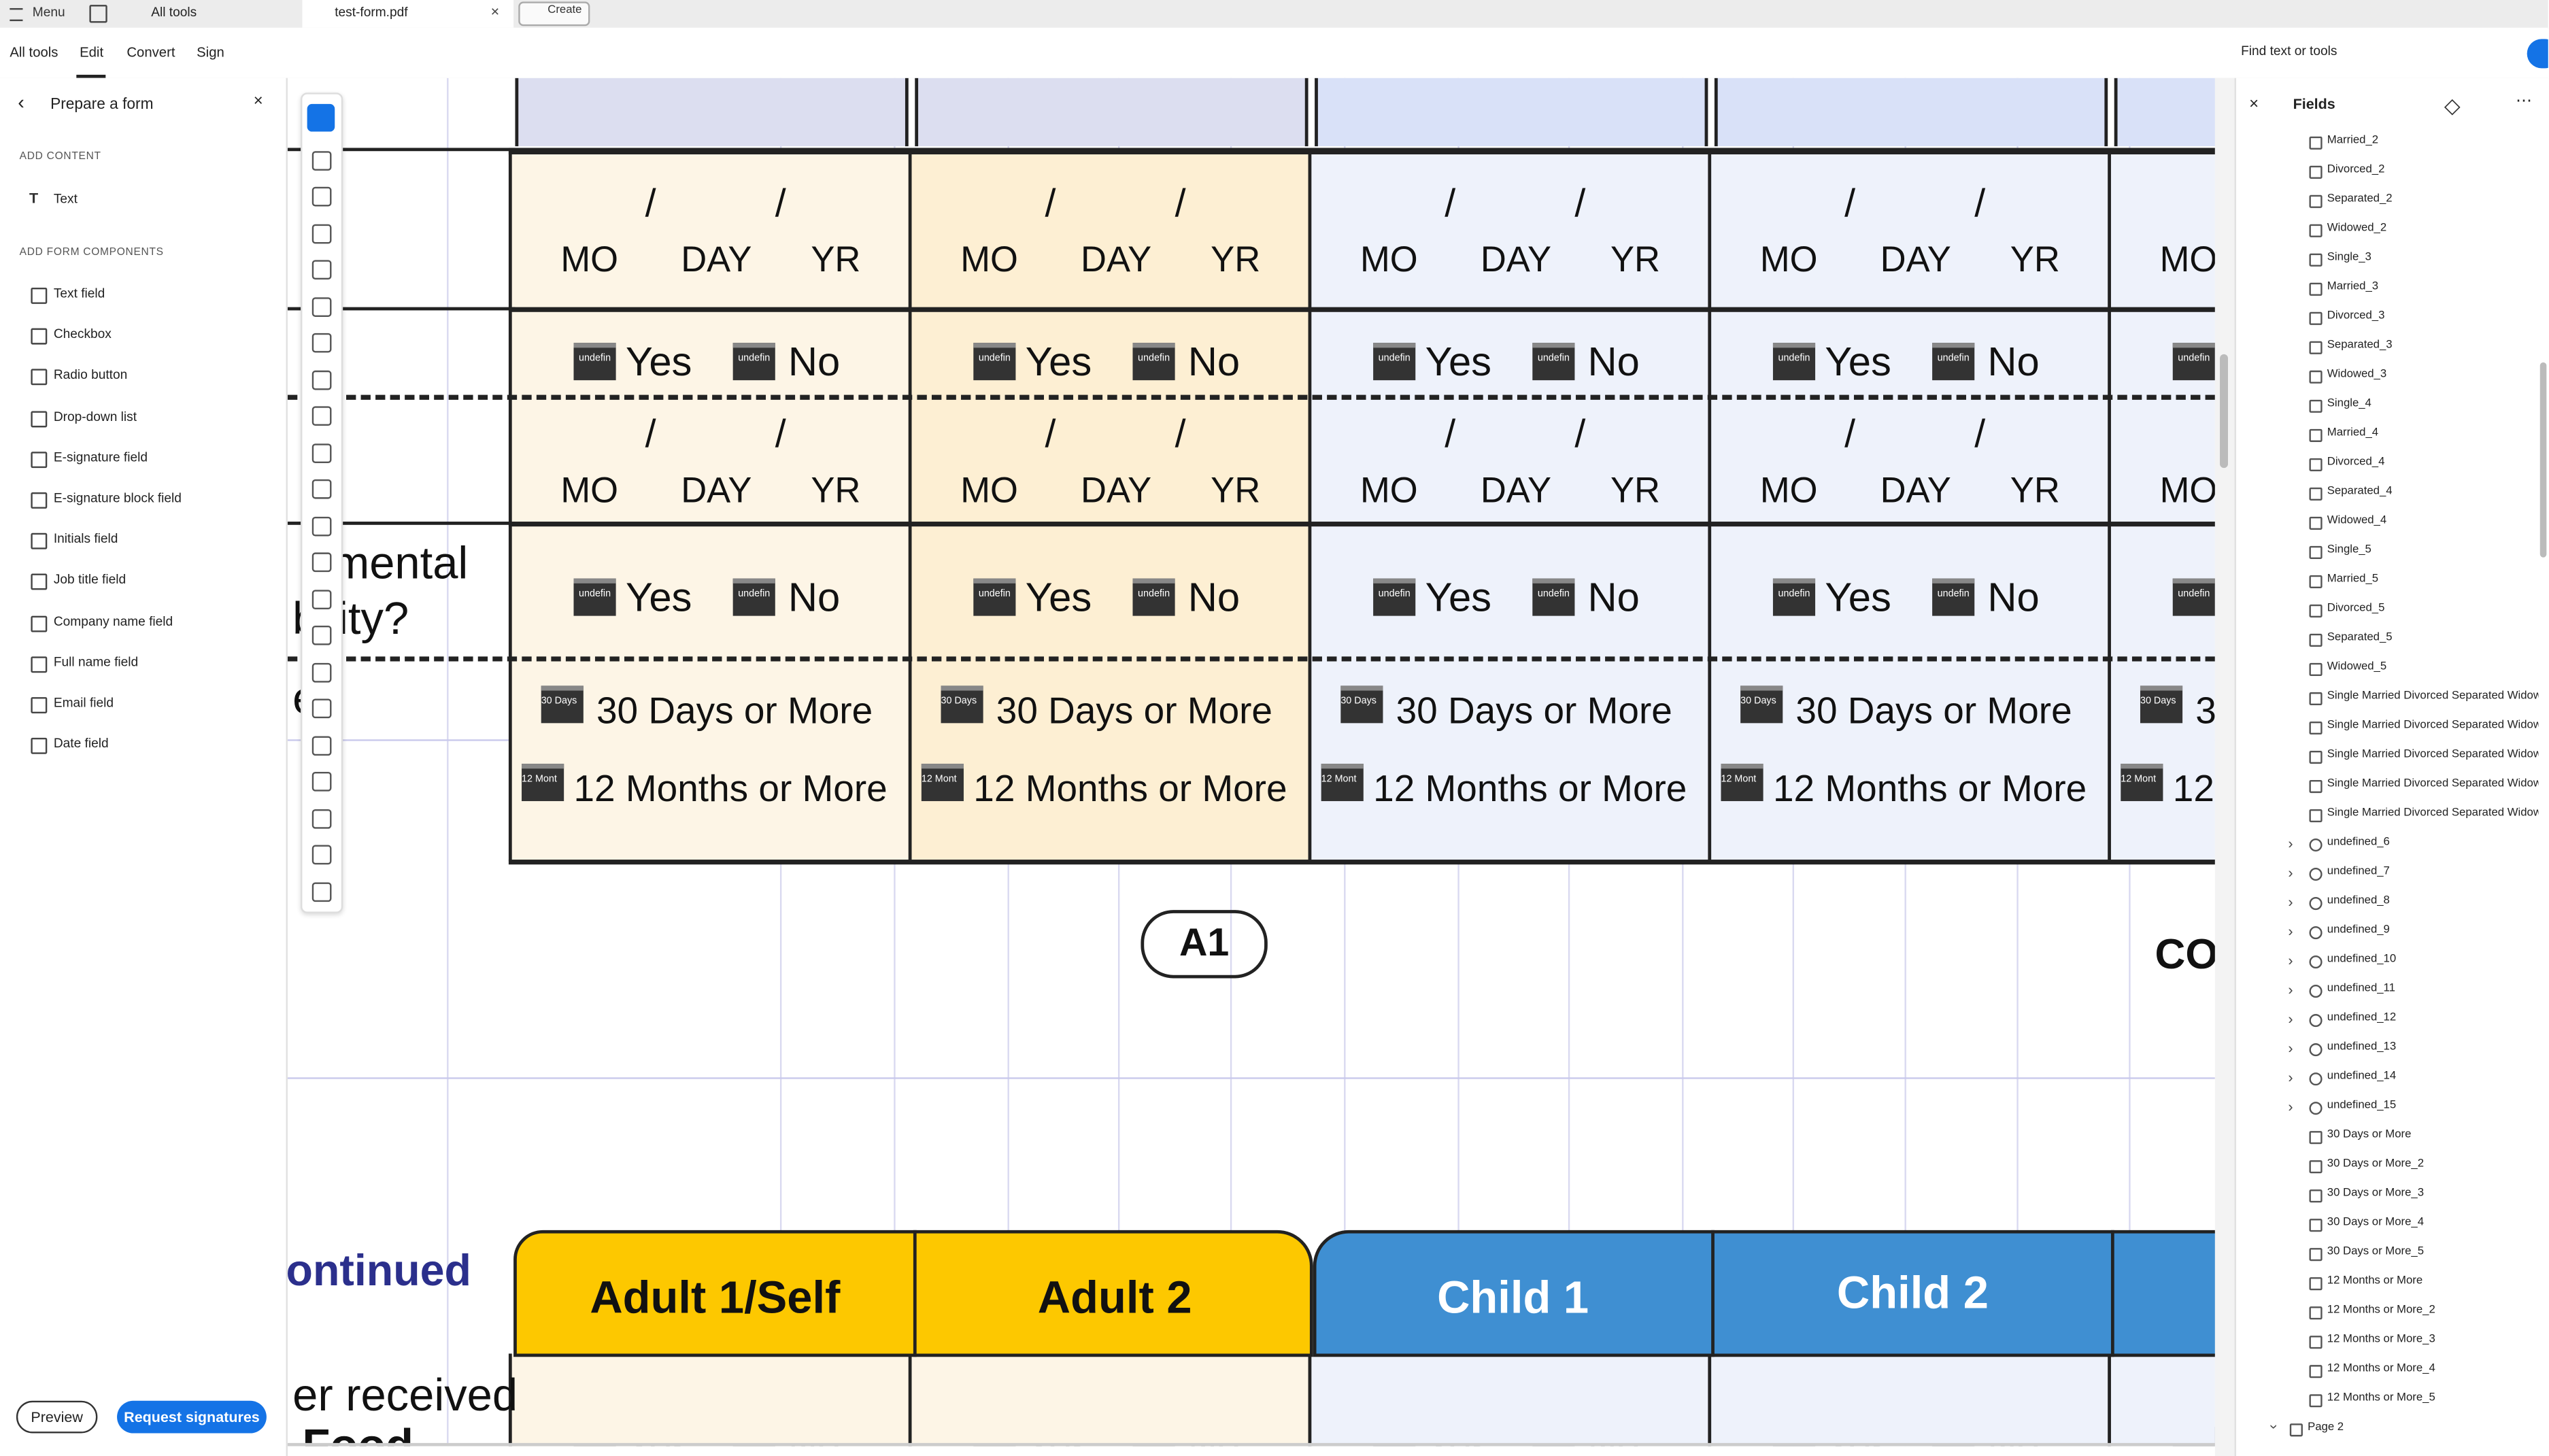 The height and width of the screenshot is (1456, 2549). I want to click on home-icon, so click(98, 14).